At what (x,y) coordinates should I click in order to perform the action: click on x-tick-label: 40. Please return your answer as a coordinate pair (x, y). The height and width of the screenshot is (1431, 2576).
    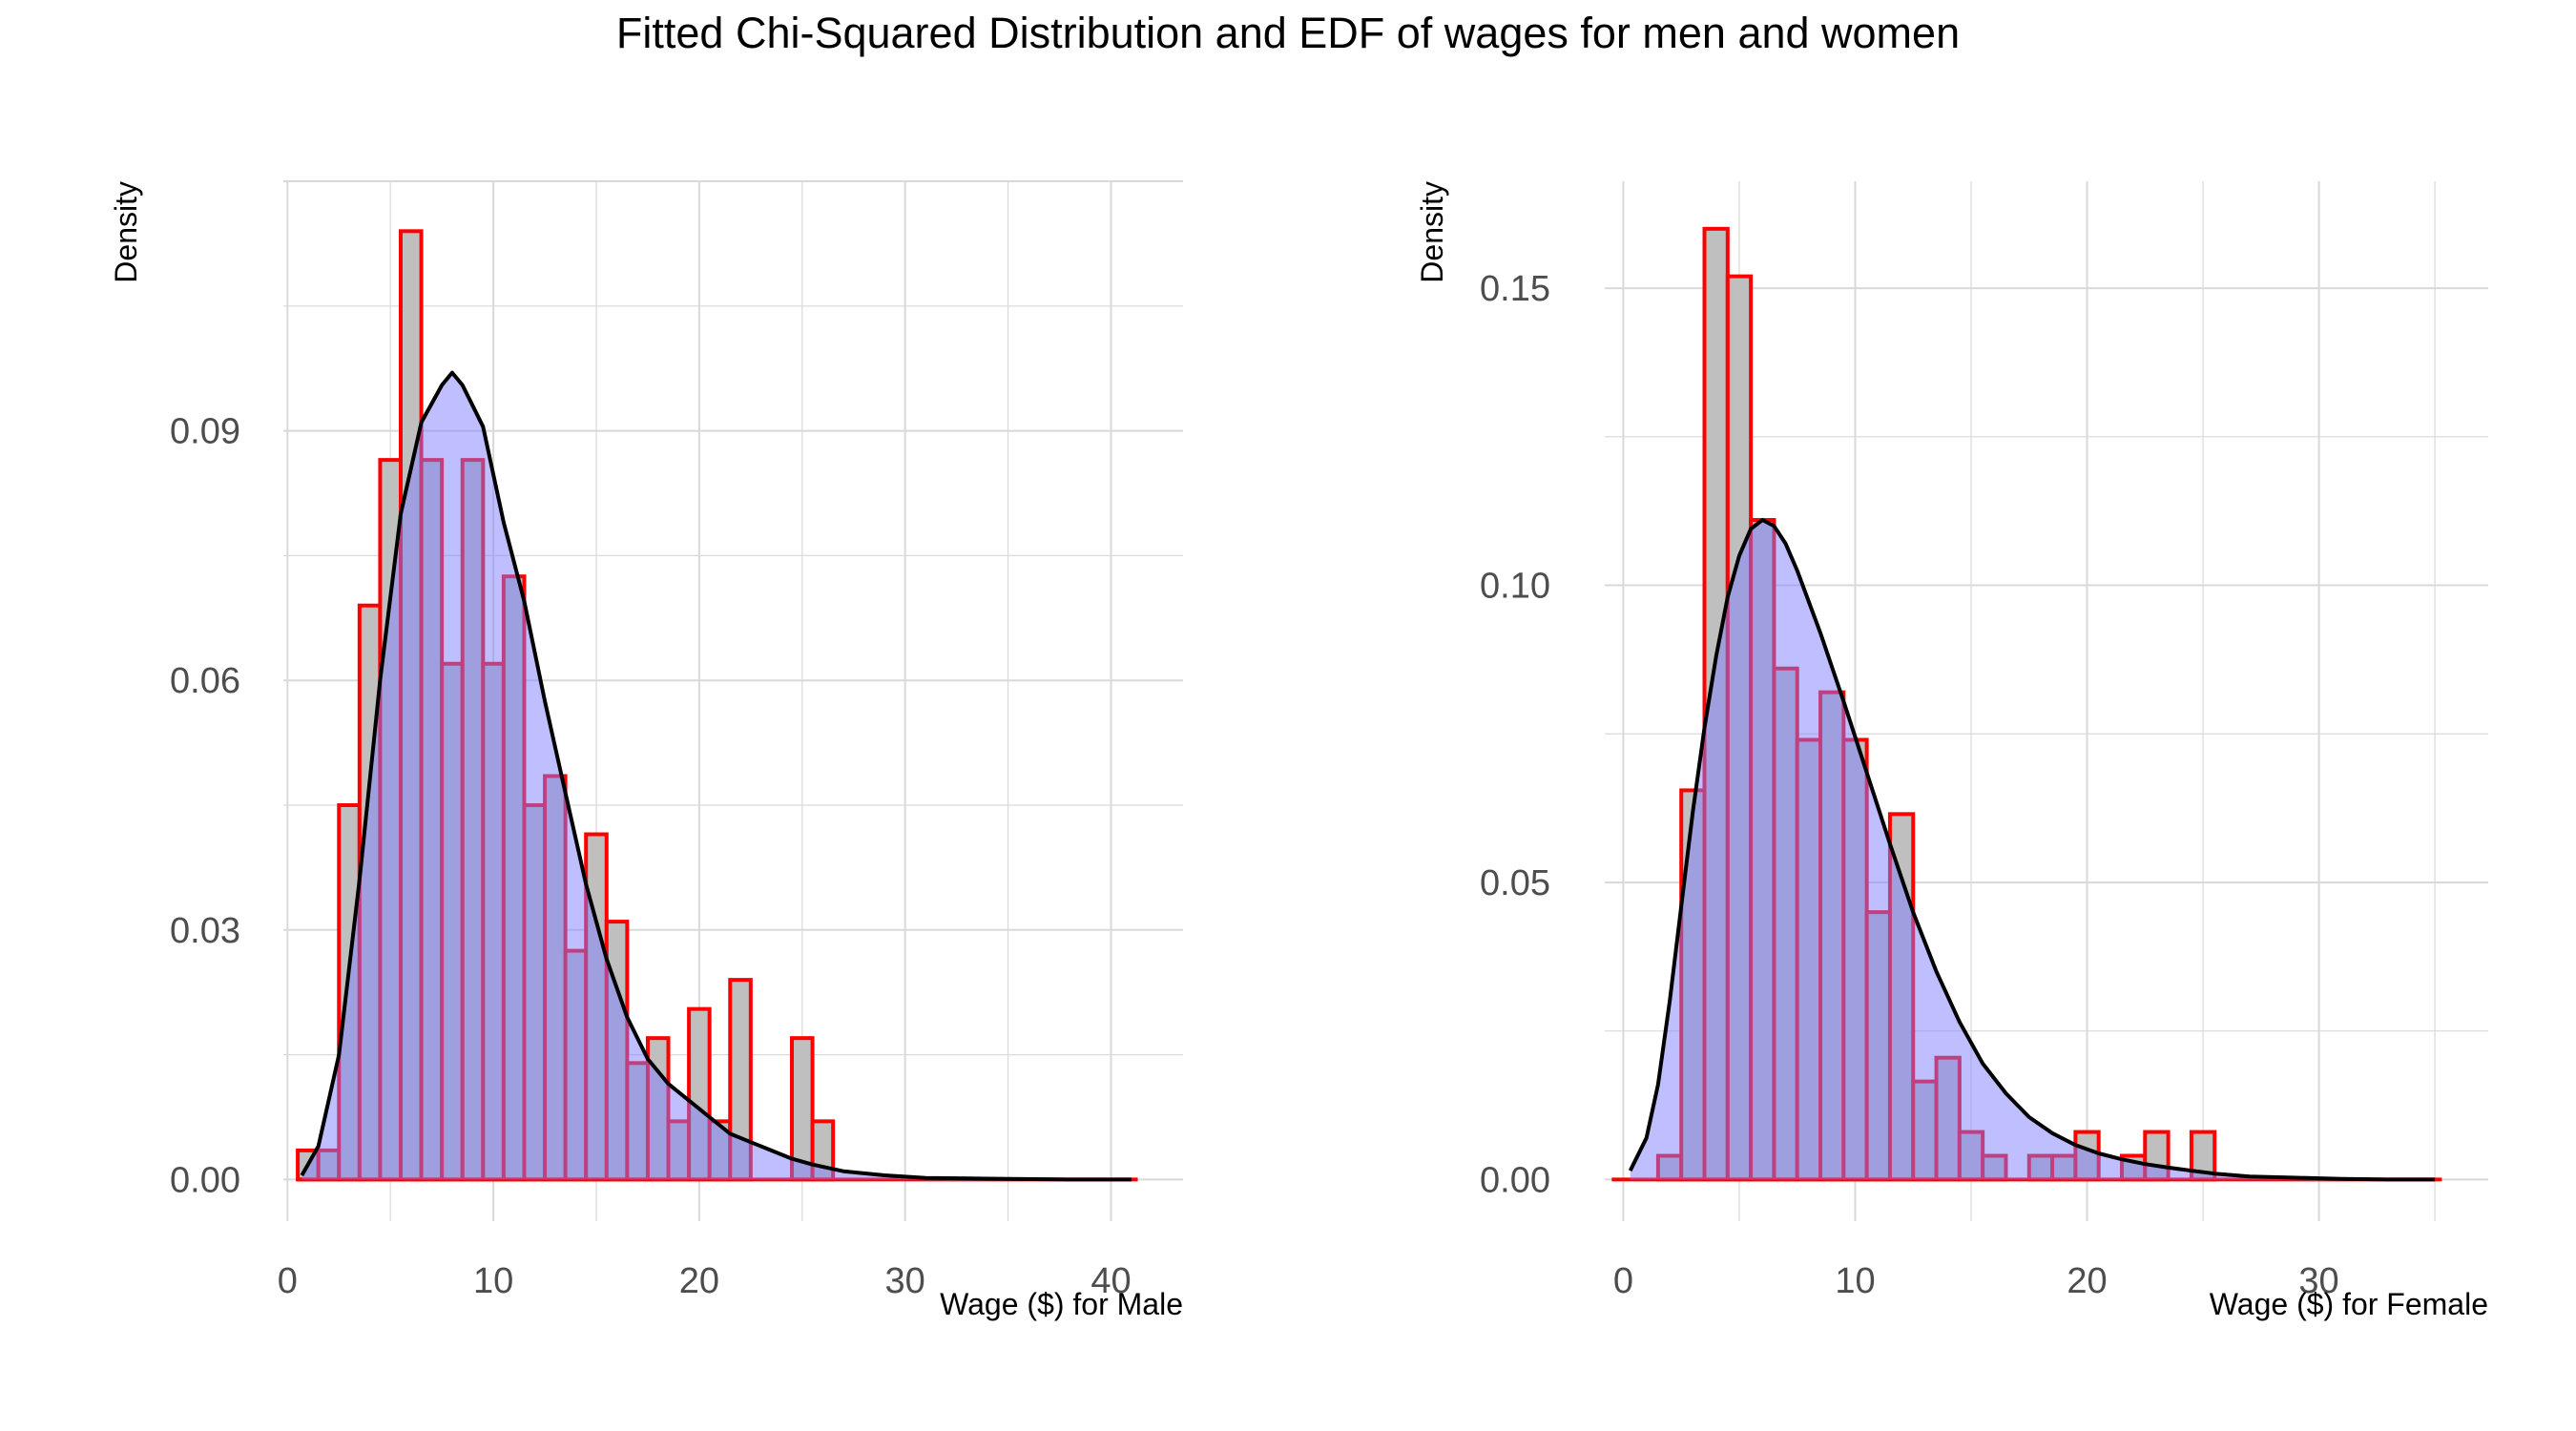
    Looking at the image, I should click on (1111, 1281).